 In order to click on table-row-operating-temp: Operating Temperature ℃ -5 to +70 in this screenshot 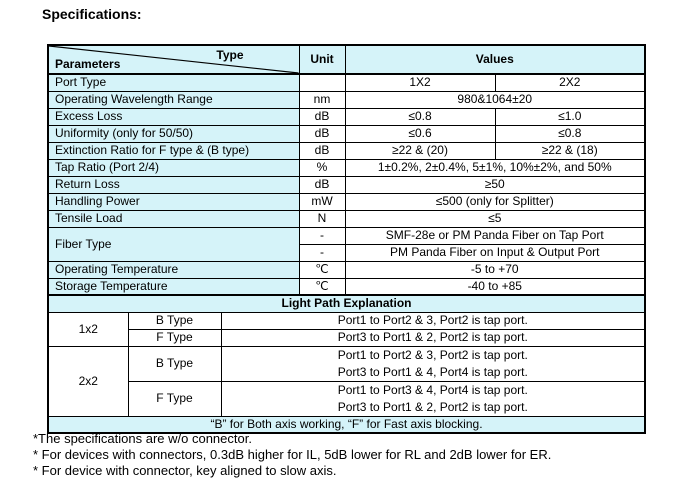, I will do `click(346, 269)`.